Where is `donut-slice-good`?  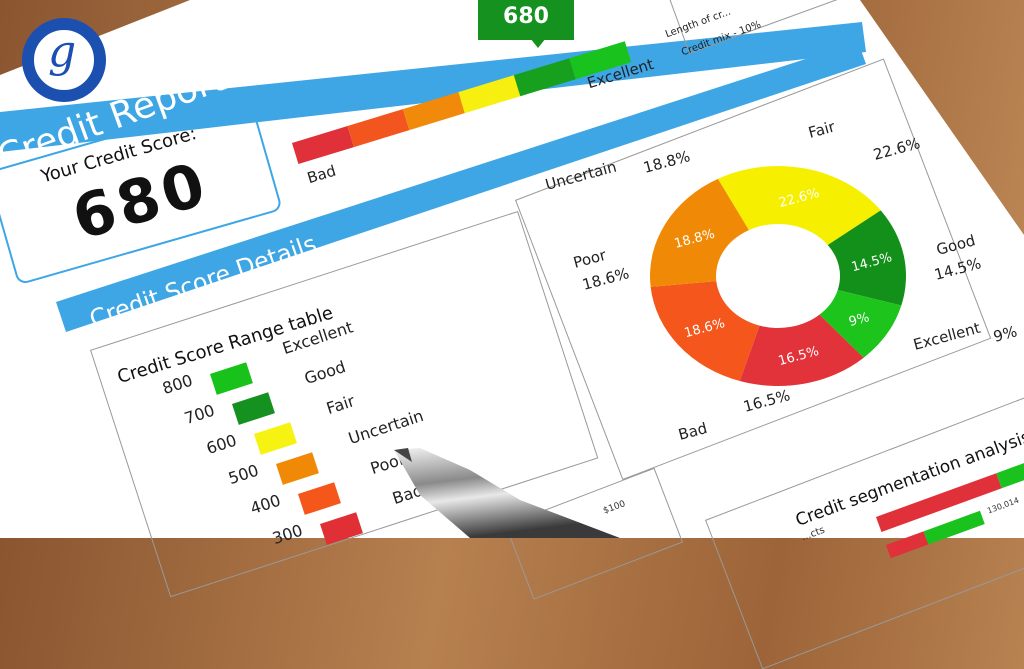 donut-slice-good is located at coordinates (867, 258).